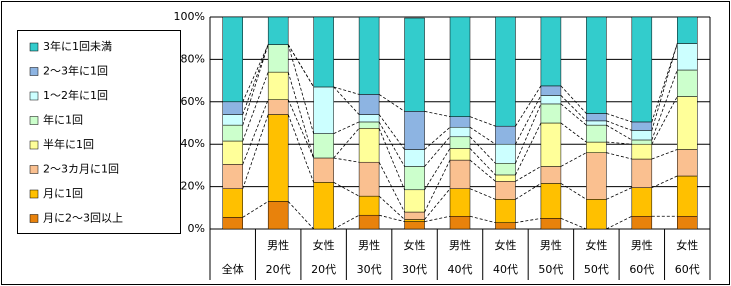 This screenshot has width=731, height=286. Describe the element at coordinates (323, 269) in the screenshot. I see `x-tick-label: 20代` at that location.